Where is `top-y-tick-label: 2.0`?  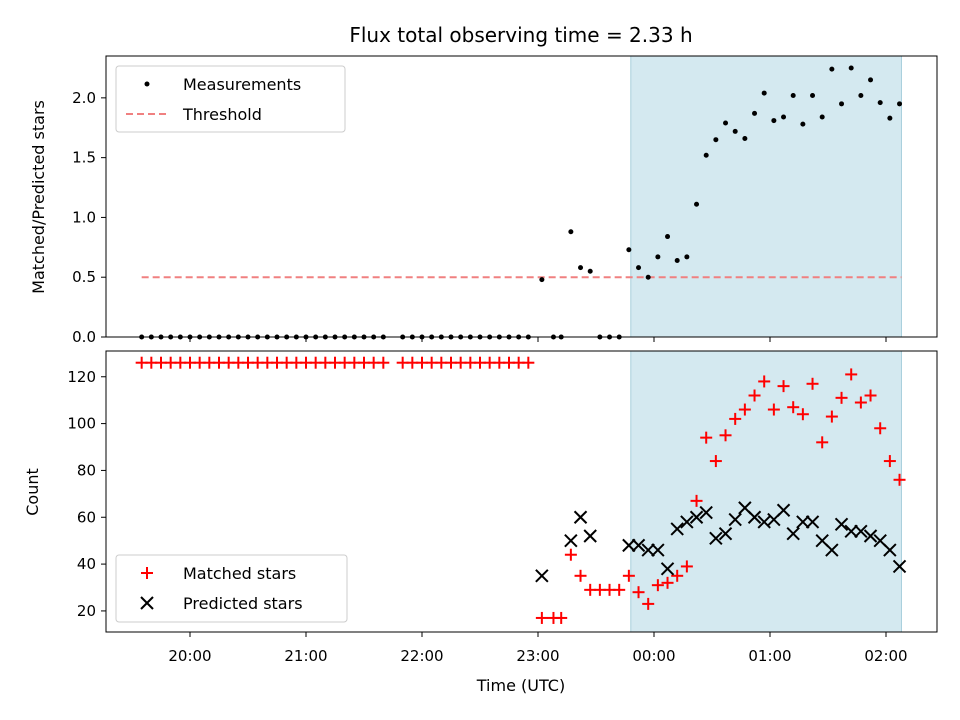 top-y-tick-label: 2.0 is located at coordinates (84, 98).